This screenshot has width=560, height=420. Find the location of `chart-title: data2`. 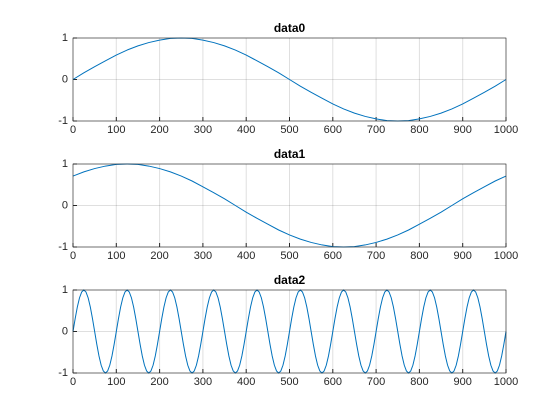

chart-title: data2 is located at coordinates (290, 280).